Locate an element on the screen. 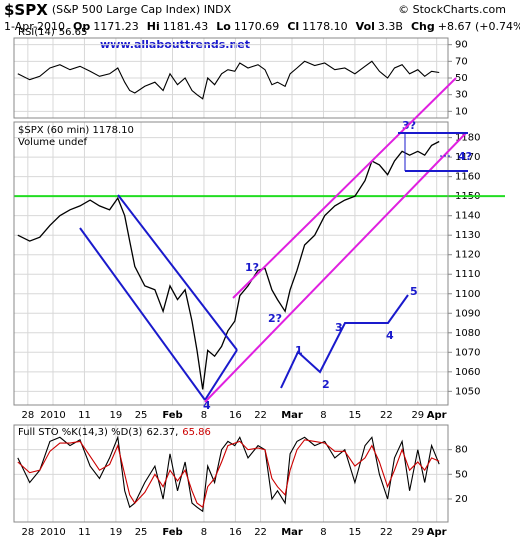  y-tick-label: 20 is located at coordinates (461, 499).